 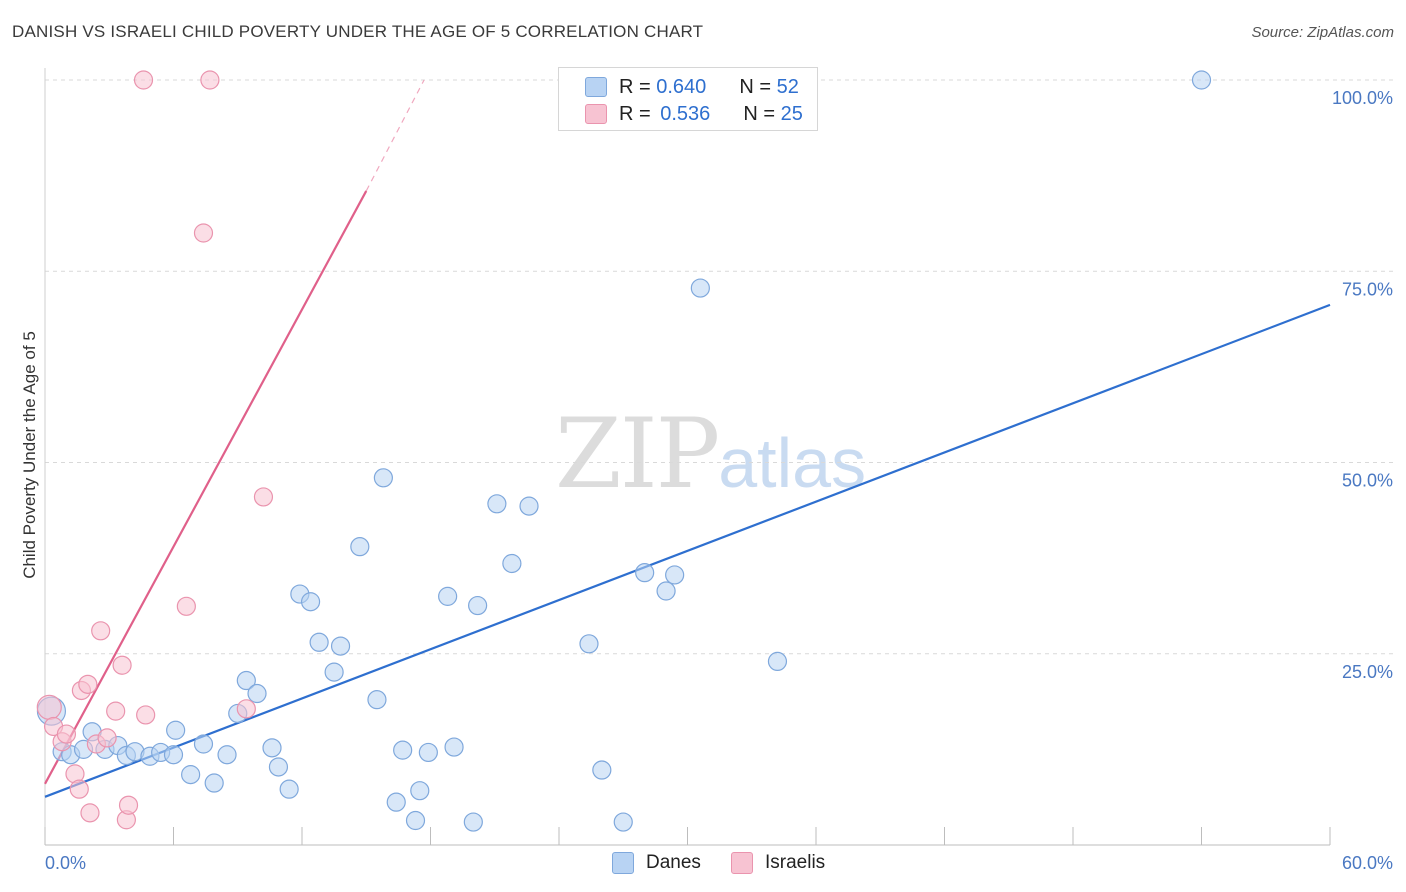 What do you see at coordinates (795, 862) in the screenshot?
I see `israelis-legend-label: Israelis` at bounding box center [795, 862].